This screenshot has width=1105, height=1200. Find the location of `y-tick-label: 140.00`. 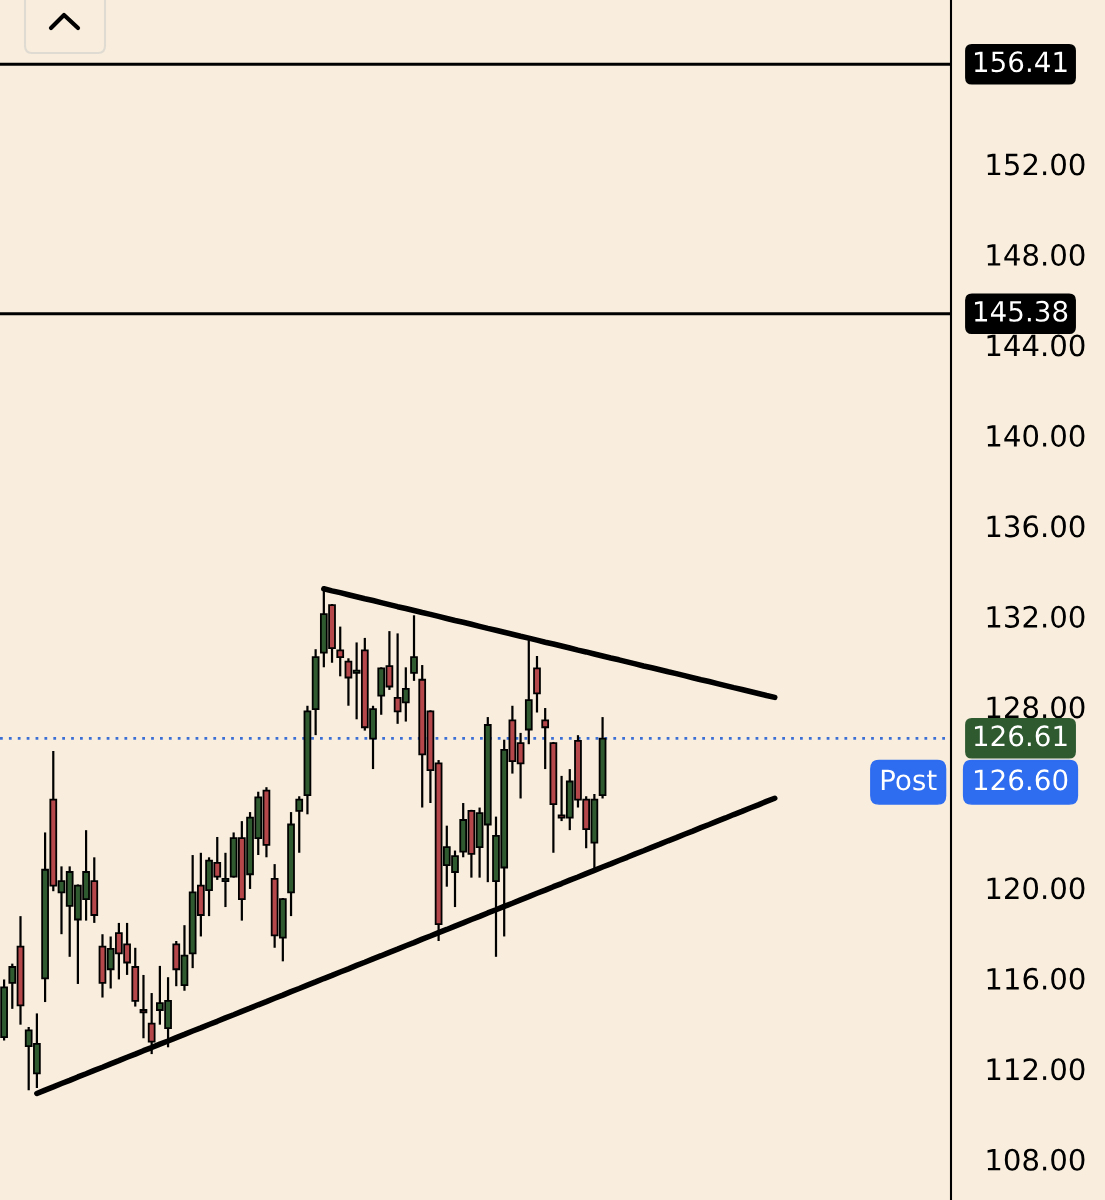

y-tick-label: 140.00 is located at coordinates (1036, 435).